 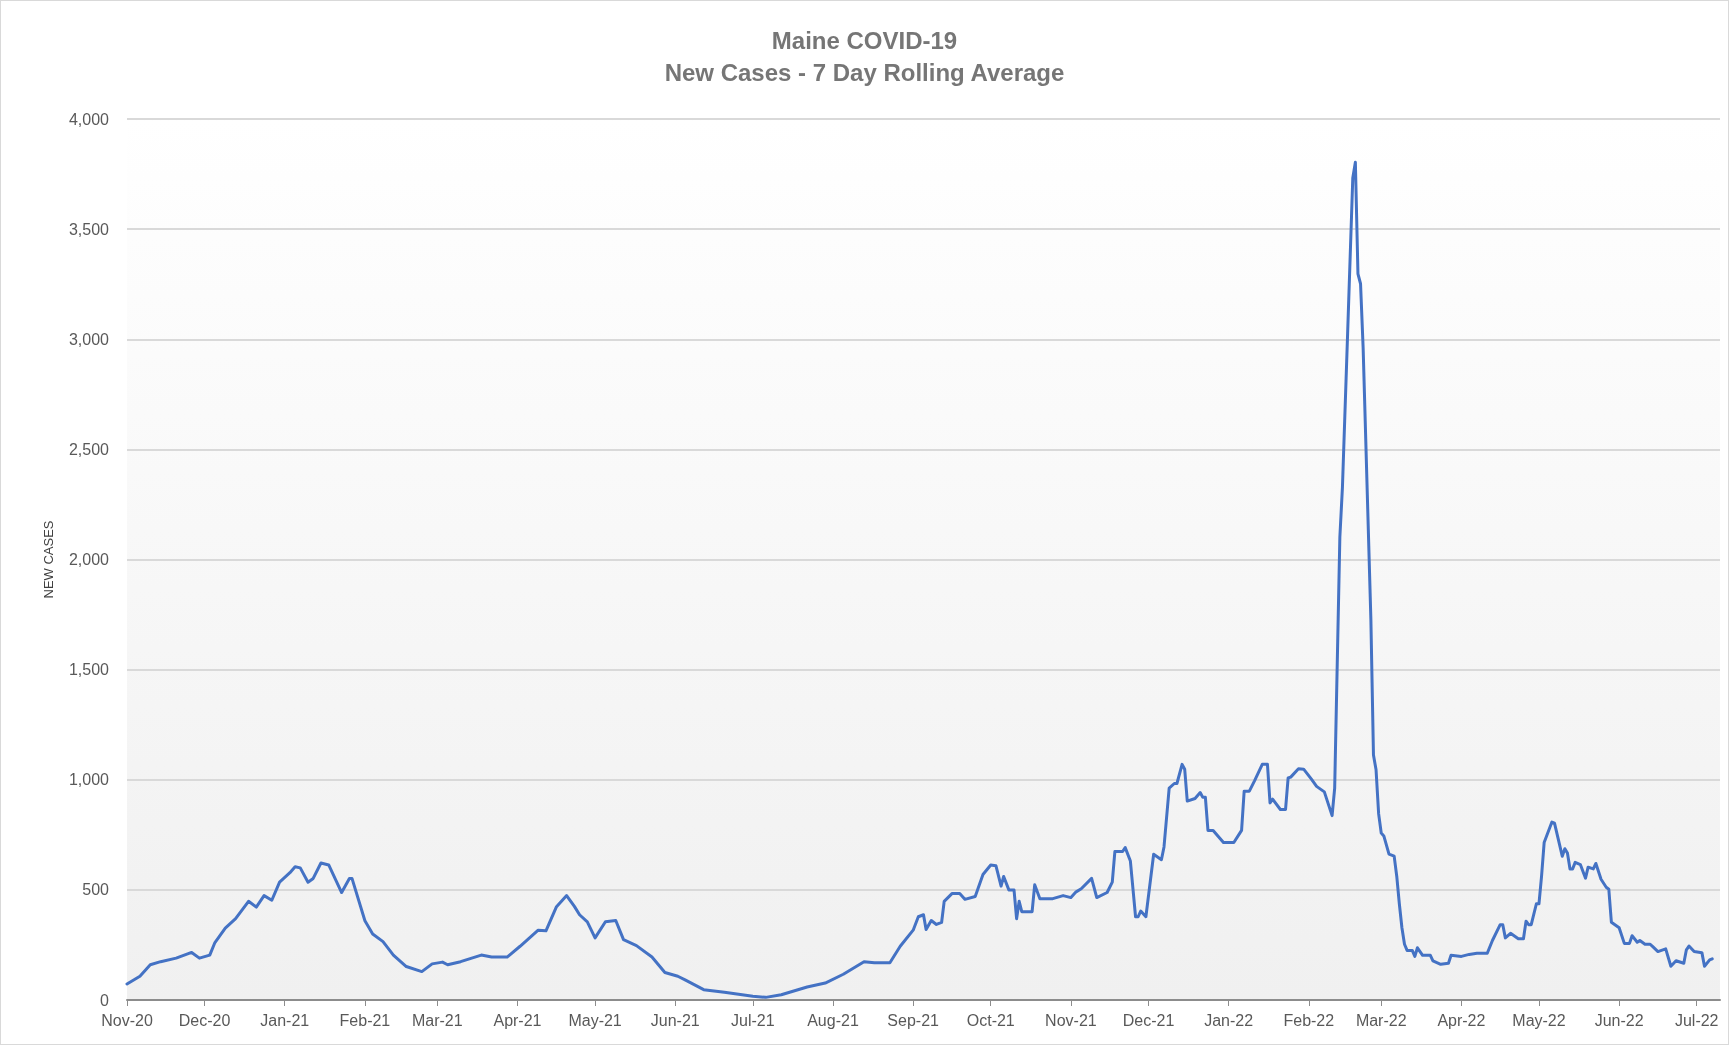 I want to click on x-tick-label: Feb-22, so click(x=1309, y=1020).